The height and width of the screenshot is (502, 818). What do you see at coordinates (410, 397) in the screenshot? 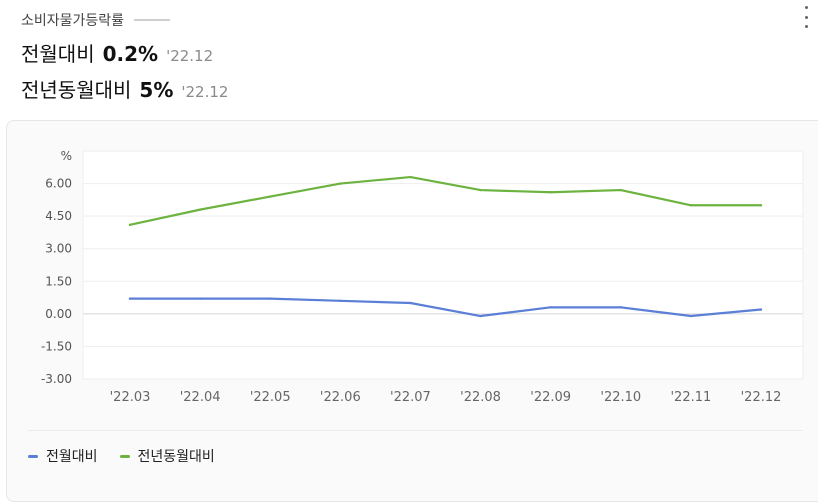
I see `x-tick-label: '22.07` at bounding box center [410, 397].